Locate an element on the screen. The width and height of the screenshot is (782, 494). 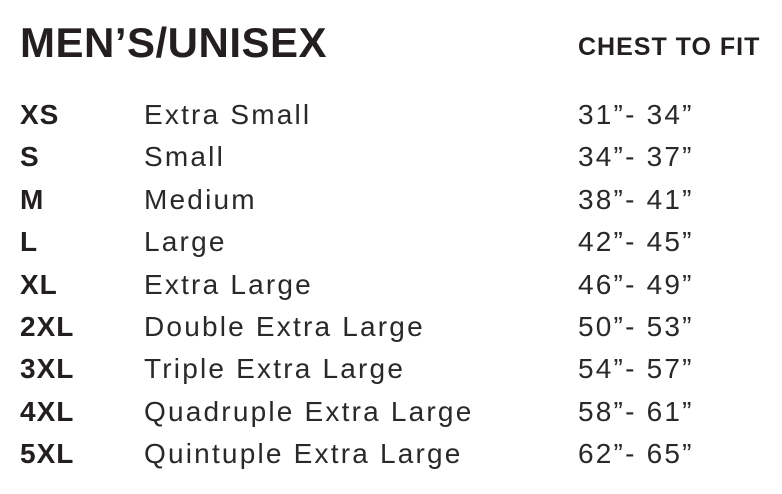
table-row: 4XL Quadruple Extra Large 58”- 61” is located at coordinates (391, 412).